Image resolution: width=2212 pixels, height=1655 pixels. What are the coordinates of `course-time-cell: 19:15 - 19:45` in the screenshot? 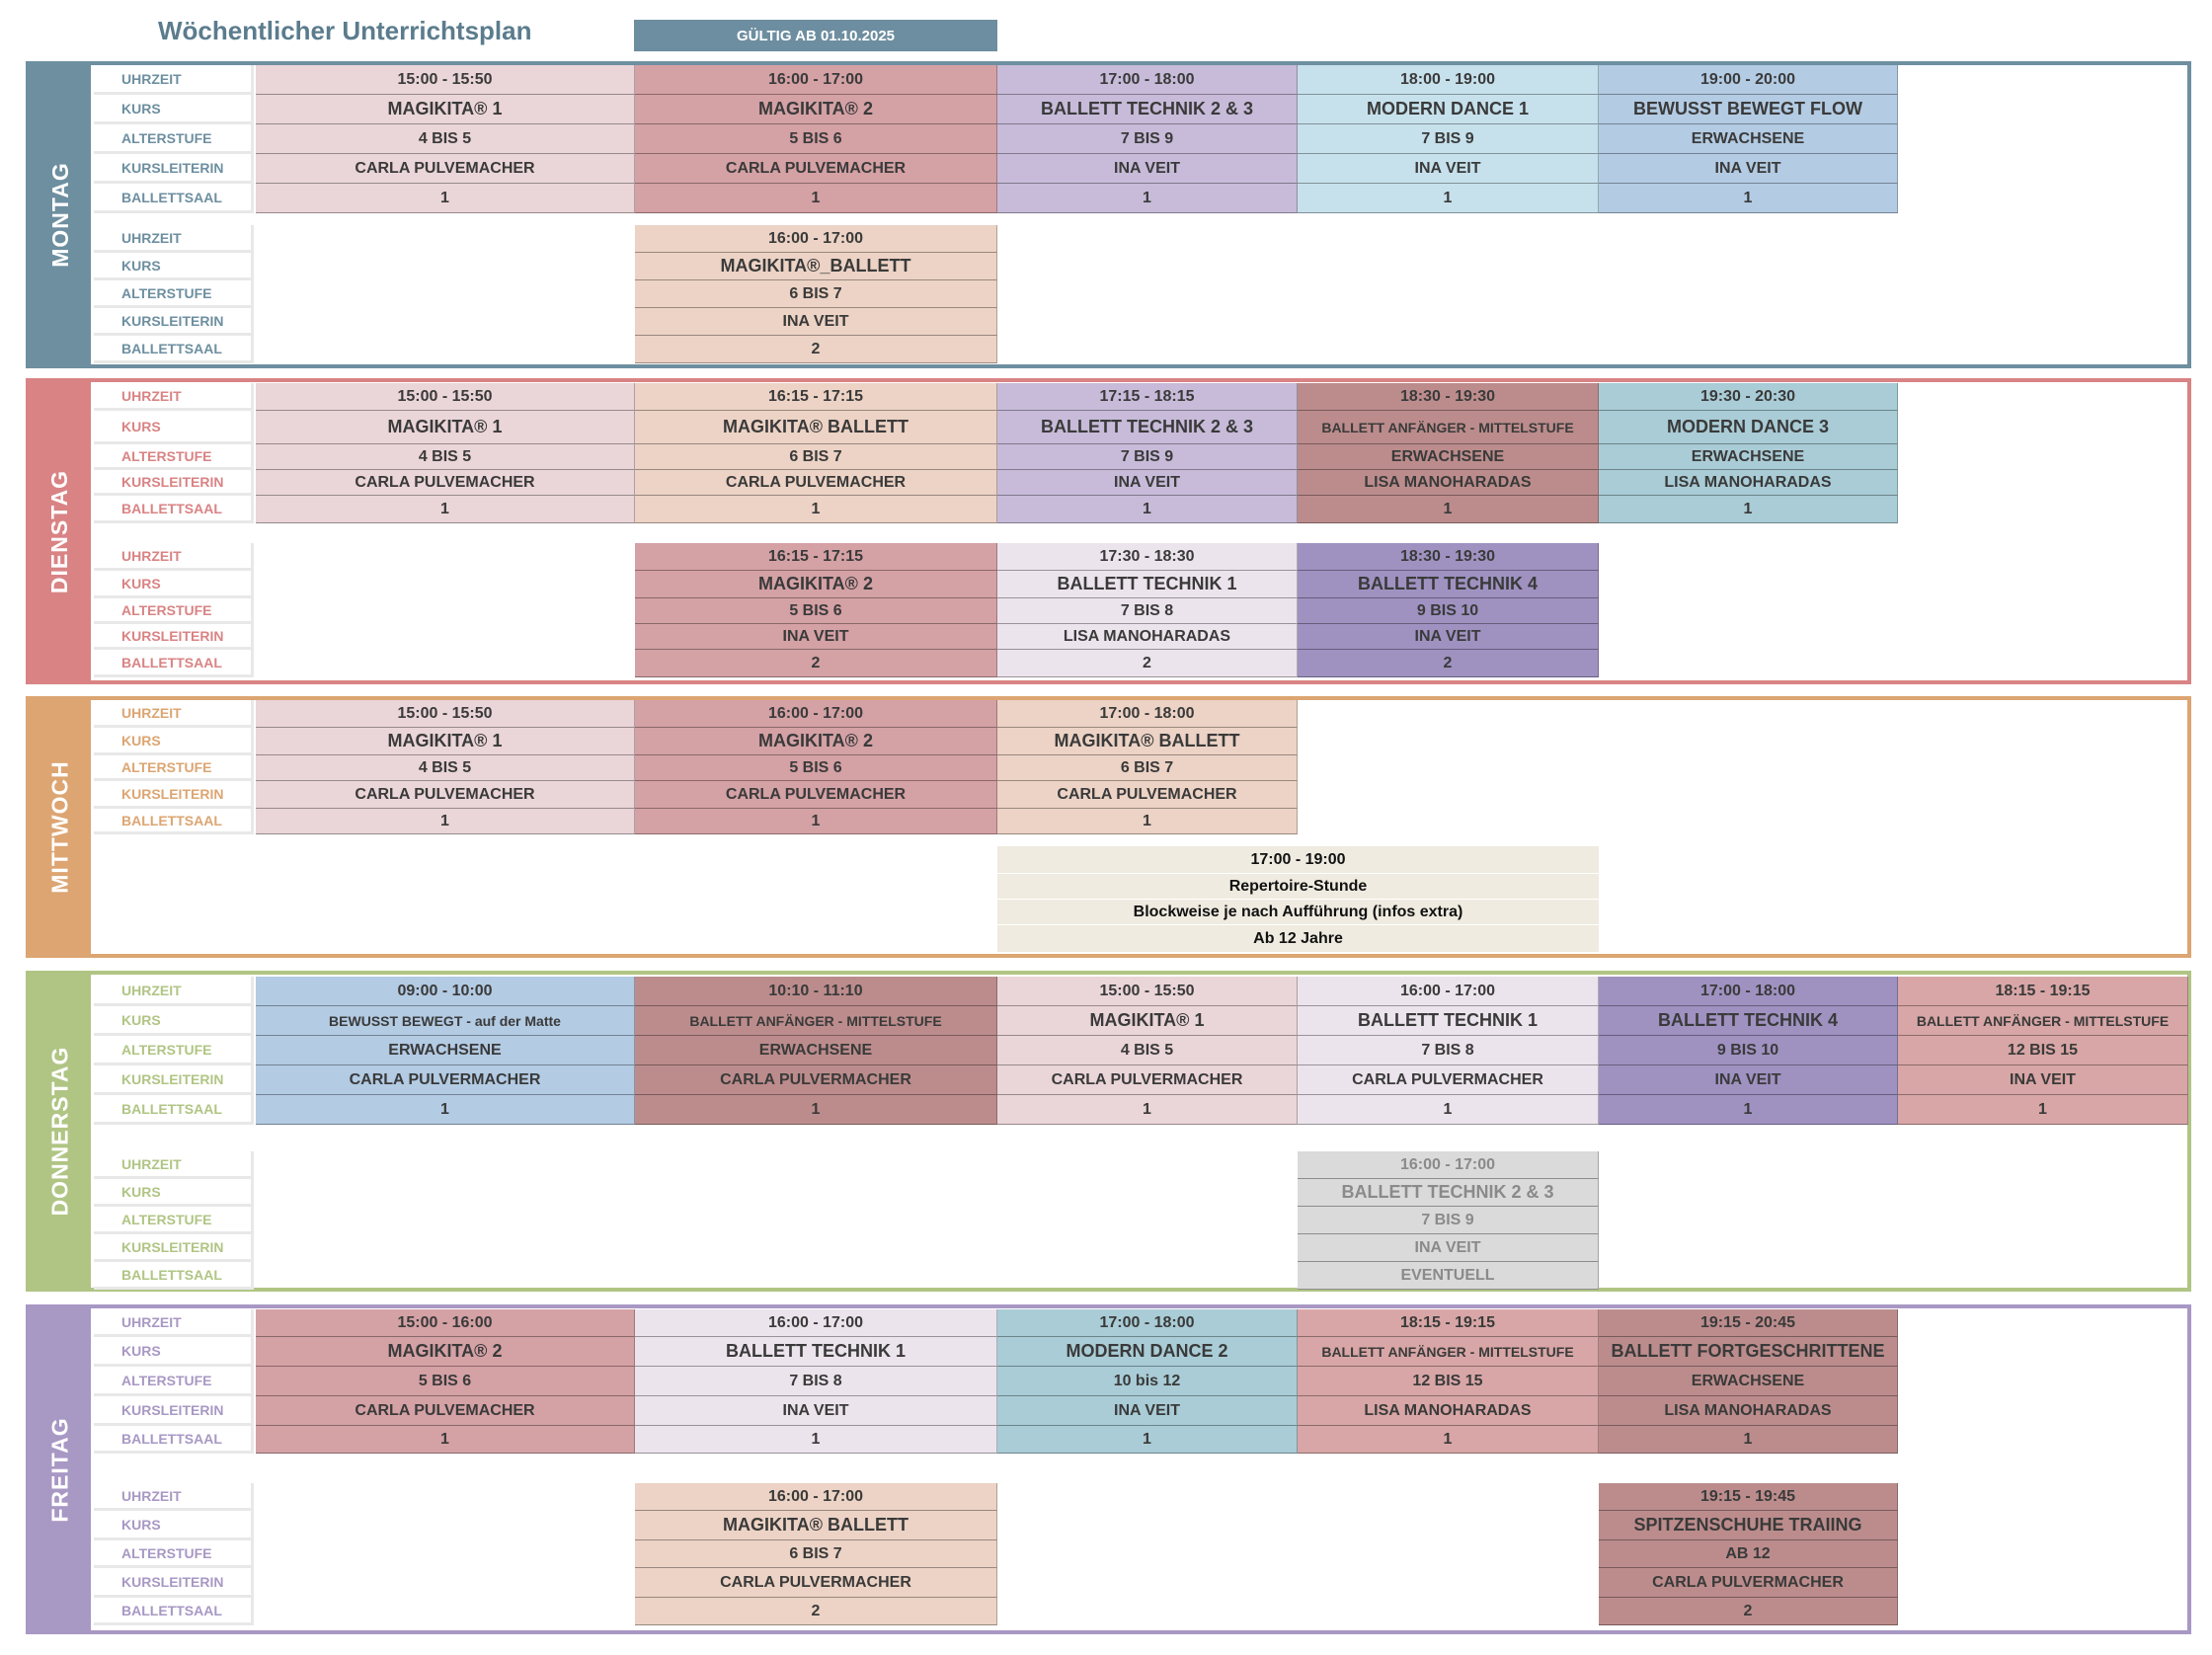 It's located at (1749, 1497).